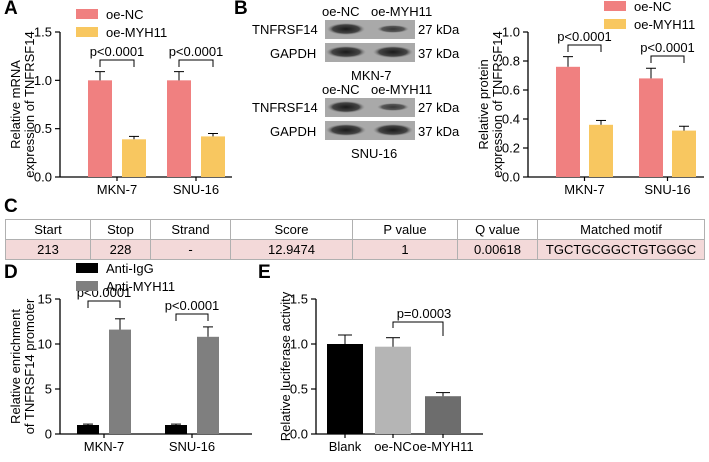 The width and height of the screenshot is (709, 462). I want to click on motif-header-stop: Stop, so click(120, 229).